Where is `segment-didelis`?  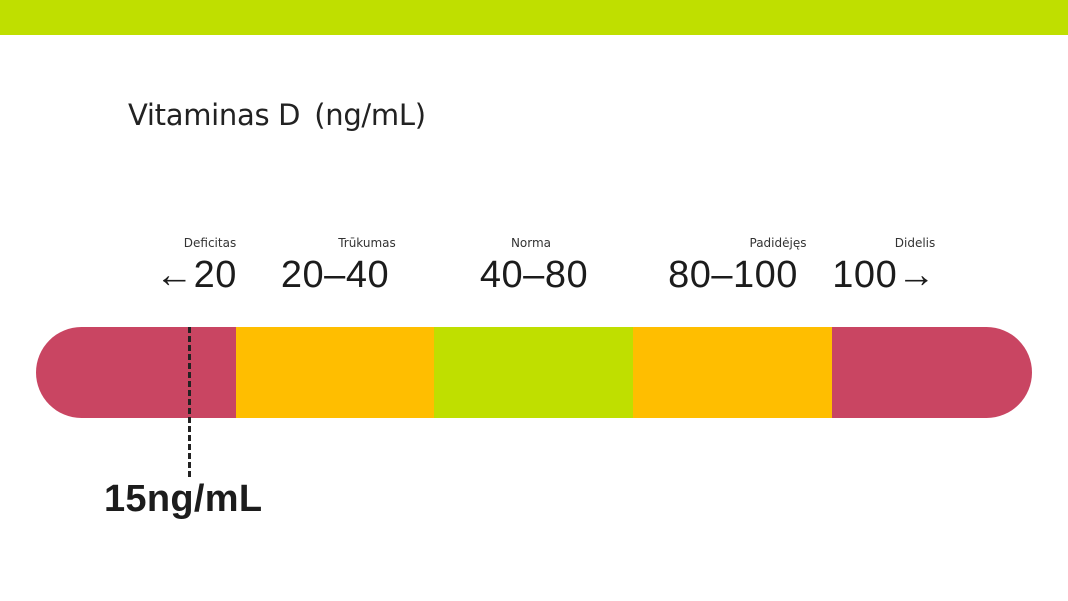 segment-didelis is located at coordinates (932, 372).